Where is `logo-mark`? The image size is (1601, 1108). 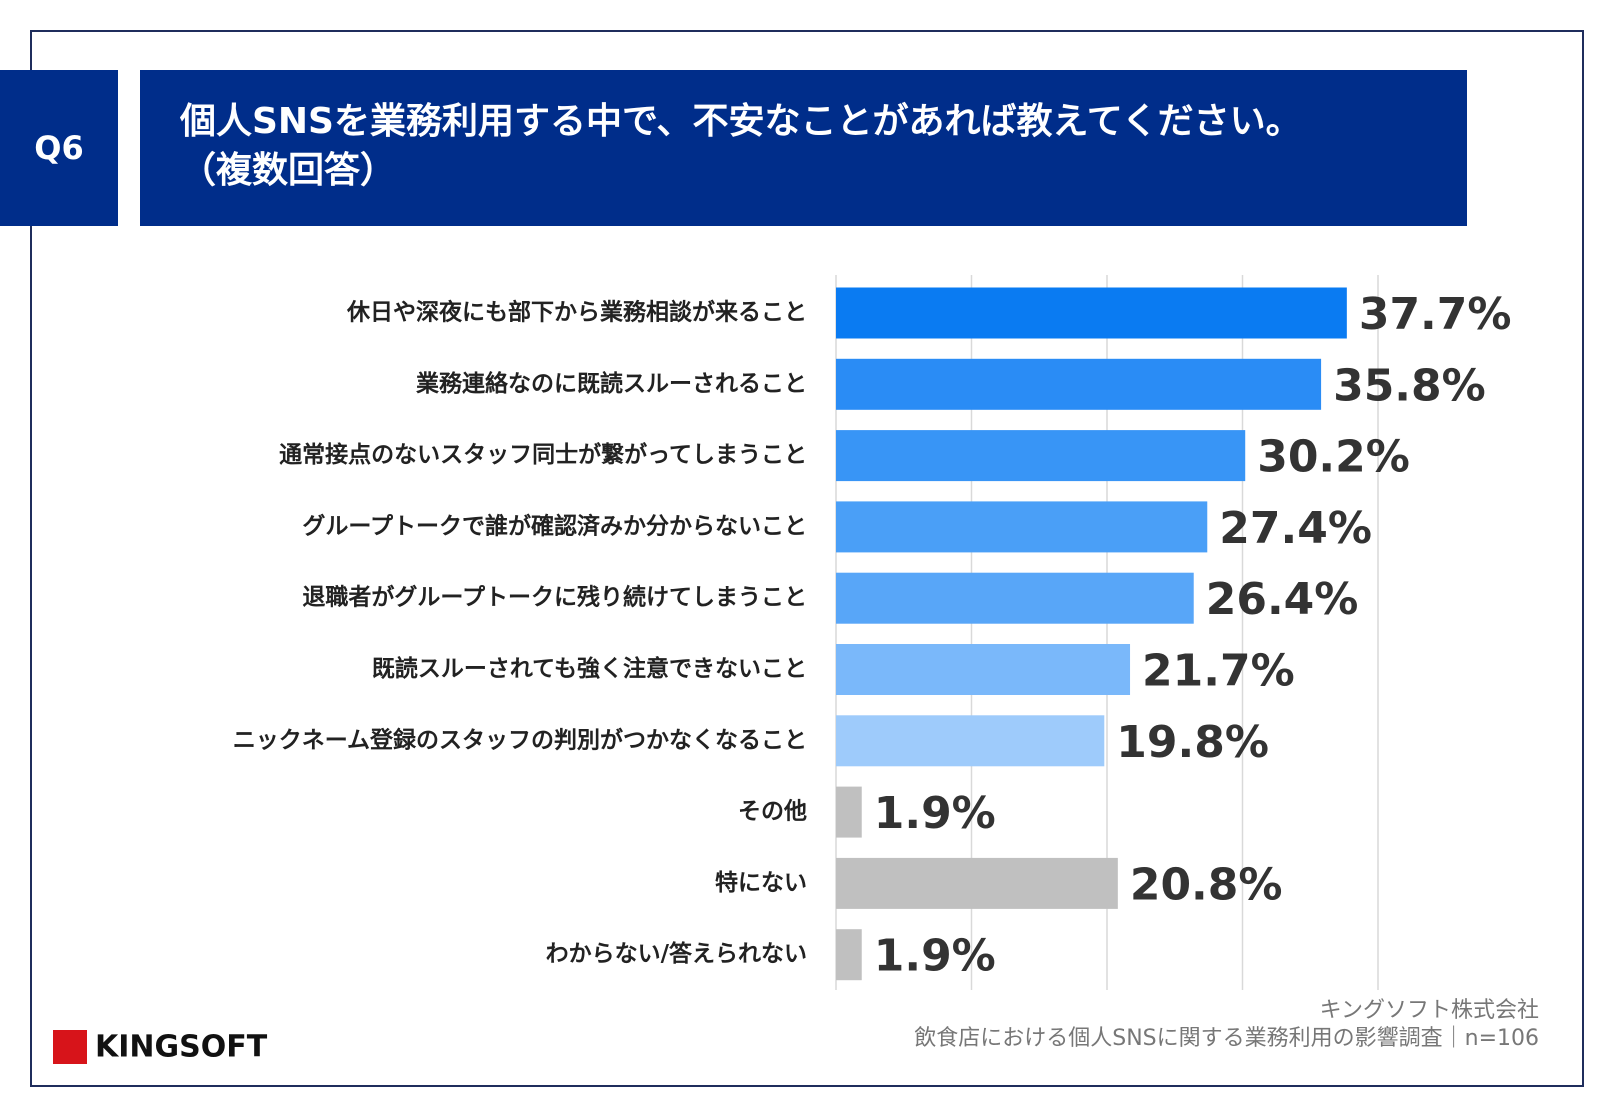
logo-mark is located at coordinates (70, 1047).